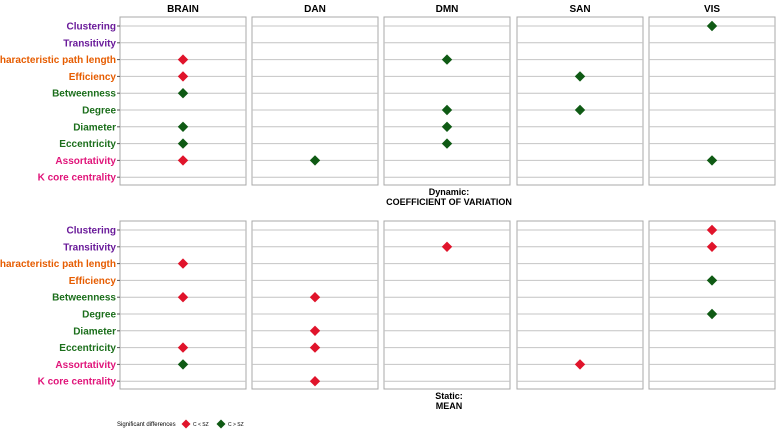 The height and width of the screenshot is (434, 780). Describe the element at coordinates (315, 330) in the screenshot. I see `point-dan-diameter` at that location.